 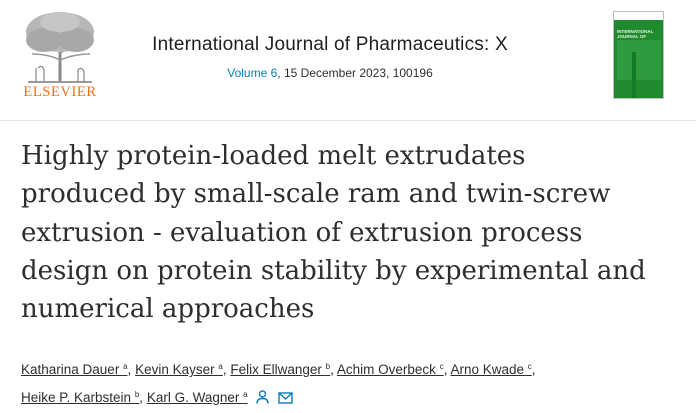 I want to click on author-link: Katharina Dauer a, so click(x=74, y=369).